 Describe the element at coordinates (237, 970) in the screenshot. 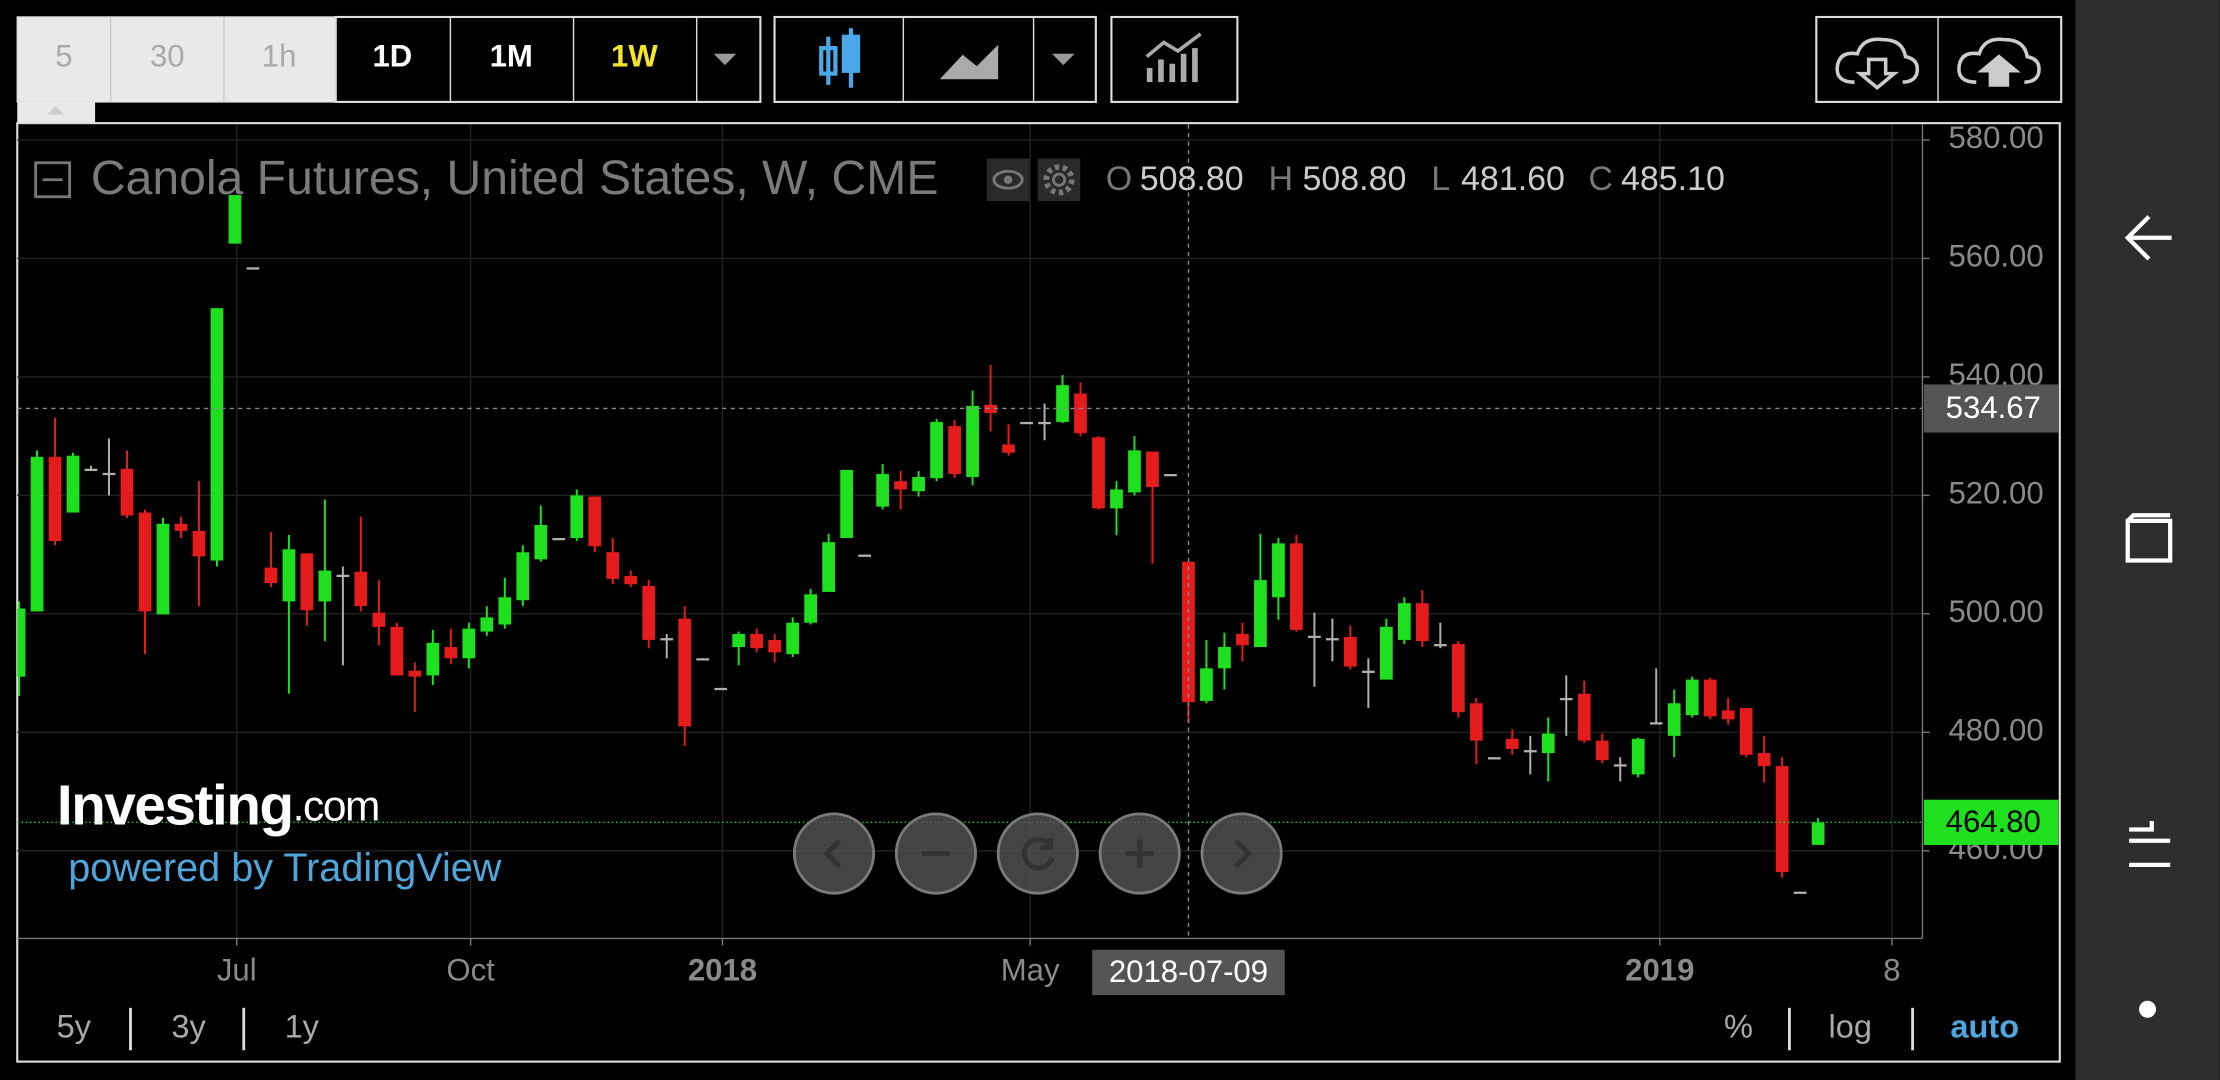

I see `x-tick-label: Jul` at that location.